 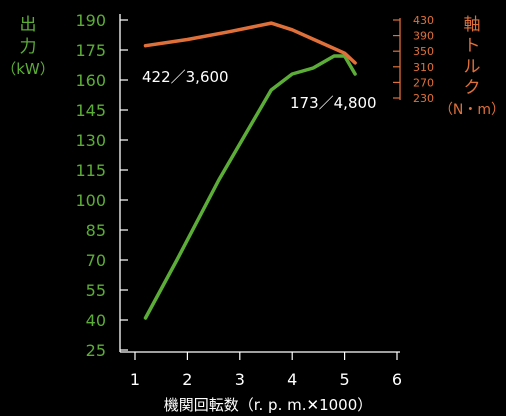 What do you see at coordinates (472, 46) in the screenshot?
I see `right-axis-label-line: ト` at bounding box center [472, 46].